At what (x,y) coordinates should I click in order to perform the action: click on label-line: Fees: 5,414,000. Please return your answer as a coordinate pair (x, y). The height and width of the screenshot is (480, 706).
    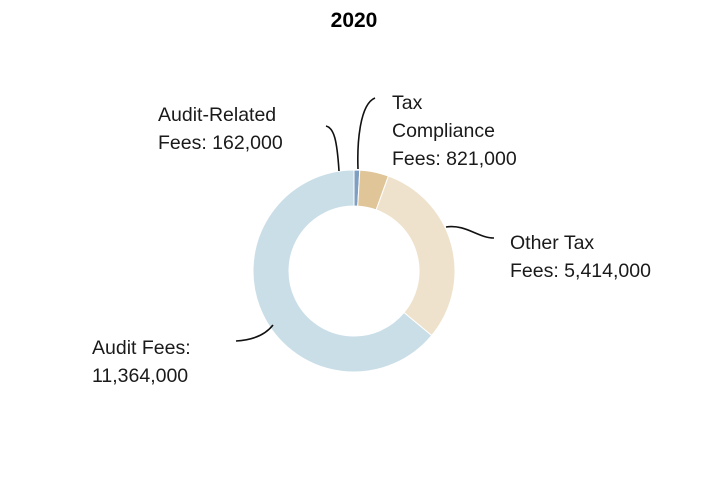
    Looking at the image, I should click on (580, 271).